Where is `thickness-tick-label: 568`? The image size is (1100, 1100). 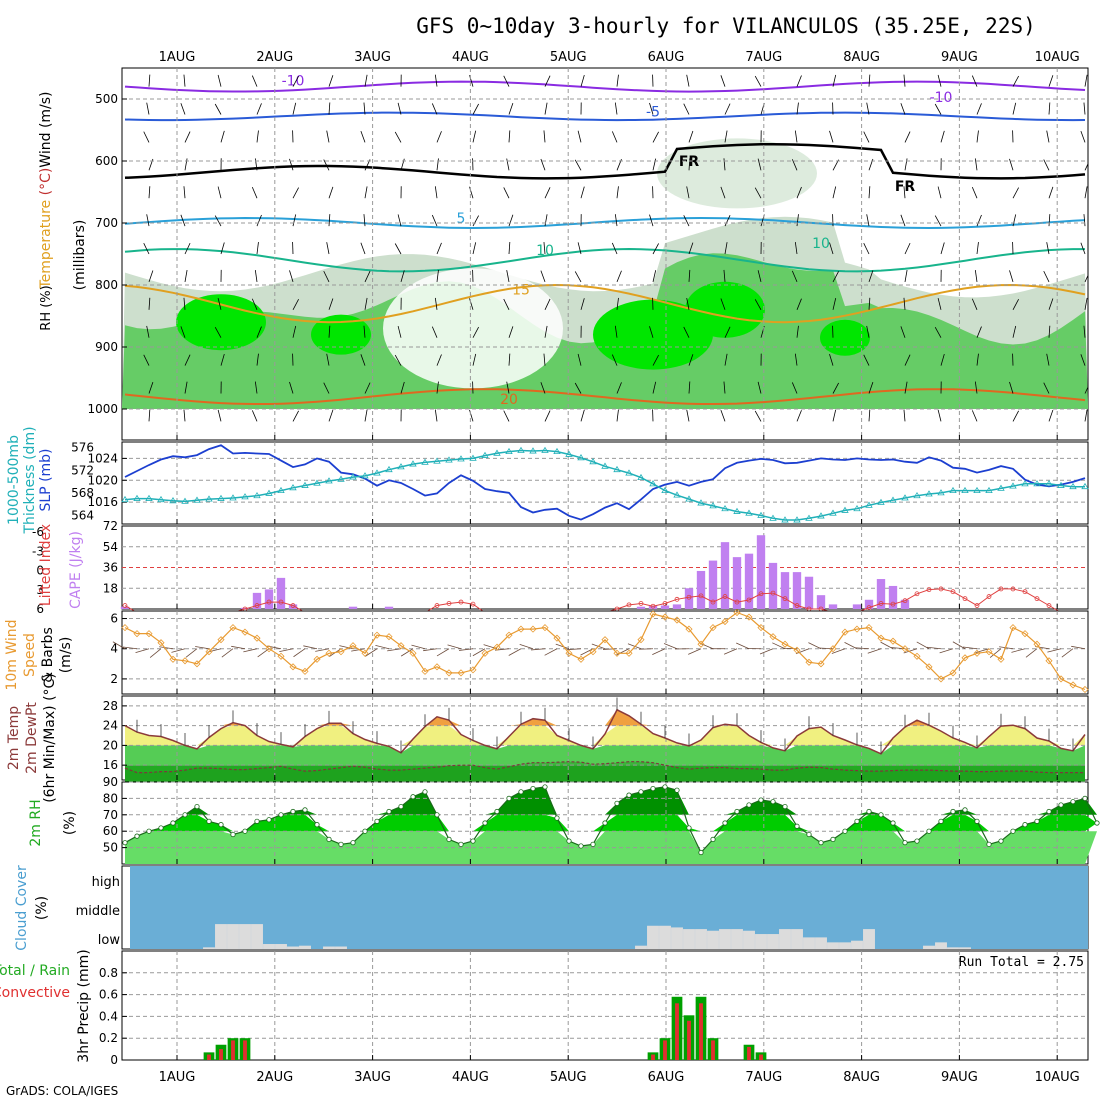 thickness-tick-label: 568 is located at coordinates (82, 493).